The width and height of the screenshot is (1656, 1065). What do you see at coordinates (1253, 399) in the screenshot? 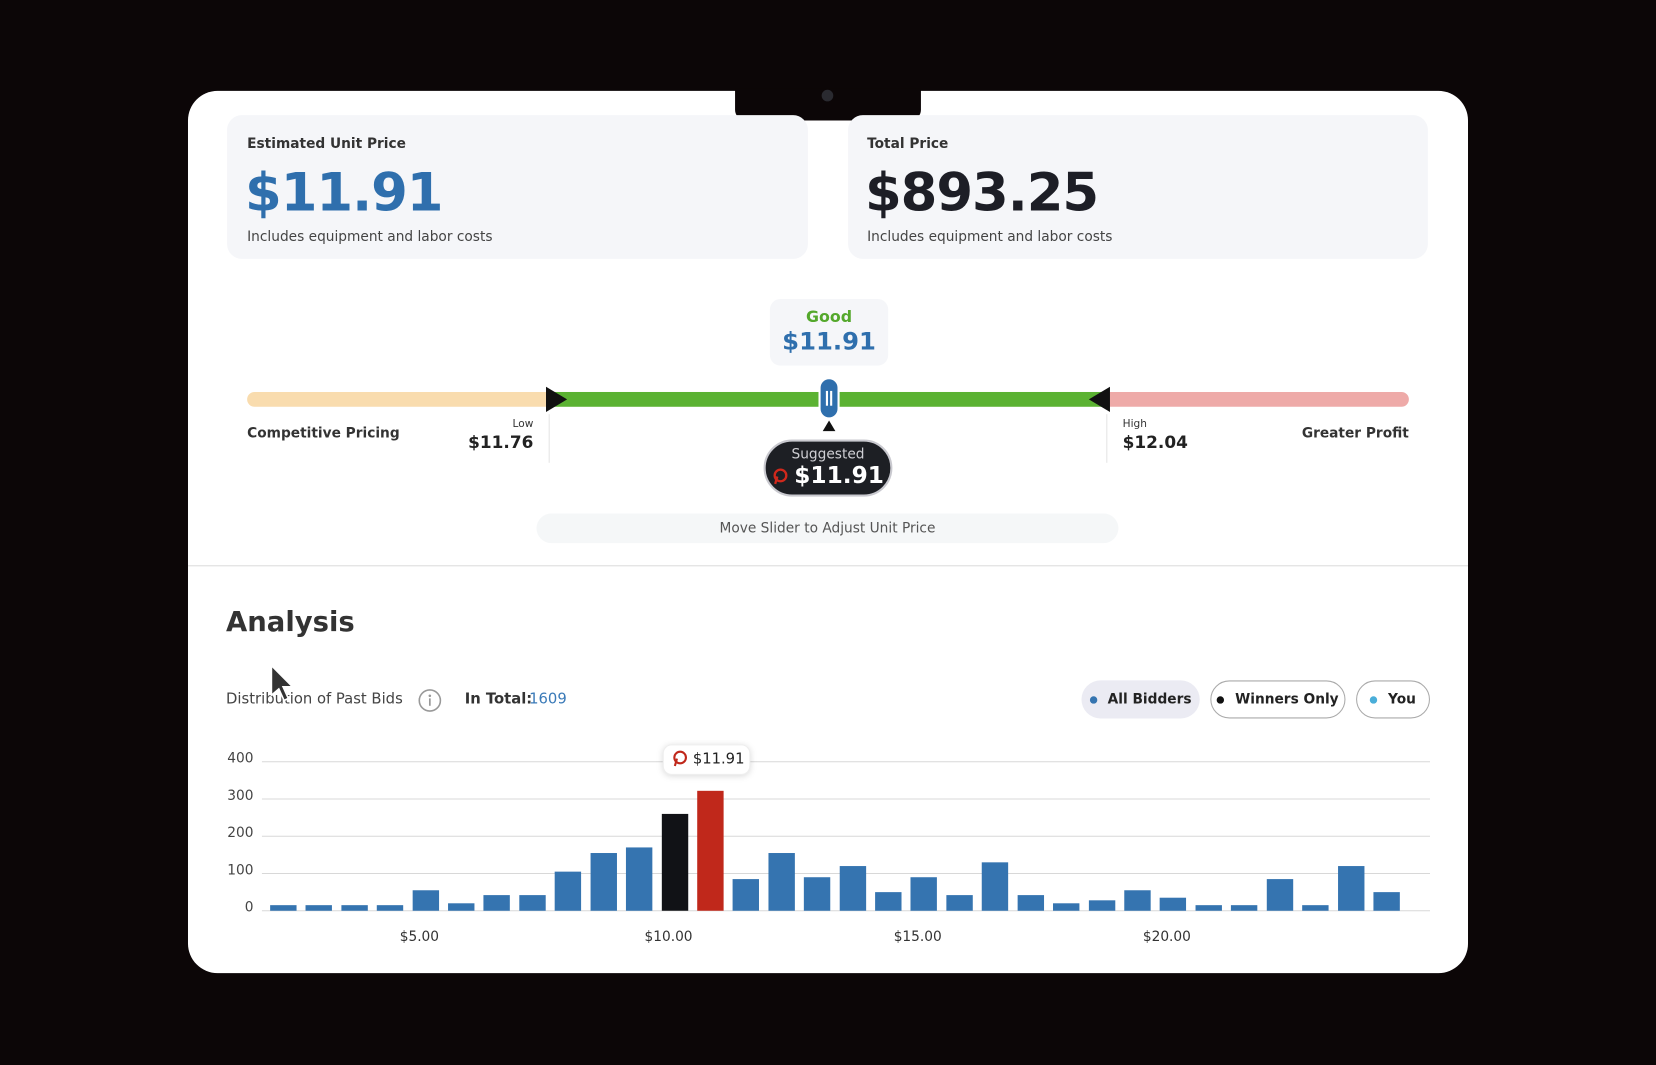
I see `track-high` at bounding box center [1253, 399].